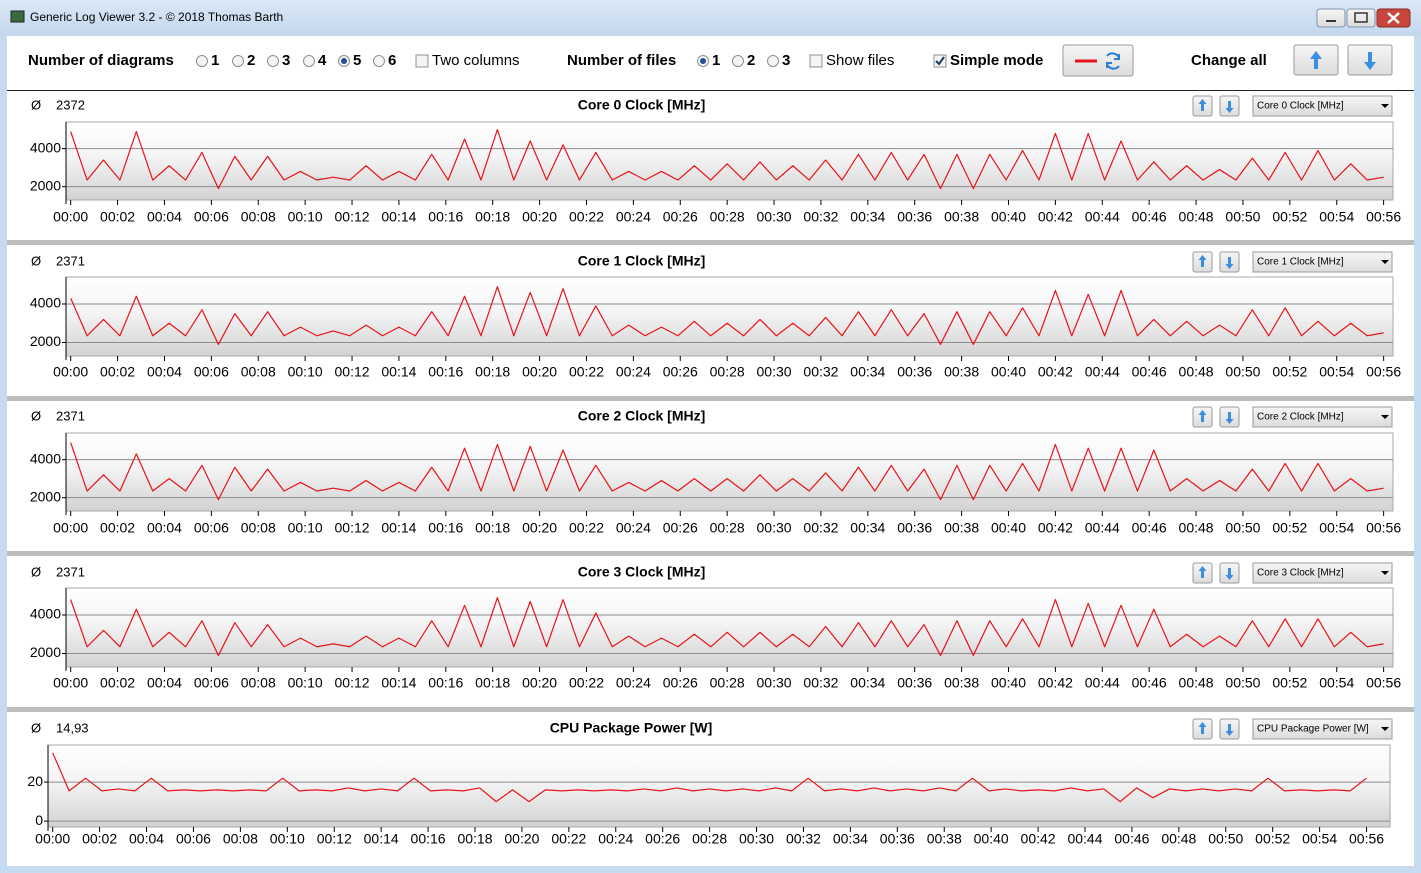  I want to click on plot-area, so click(719, 786).